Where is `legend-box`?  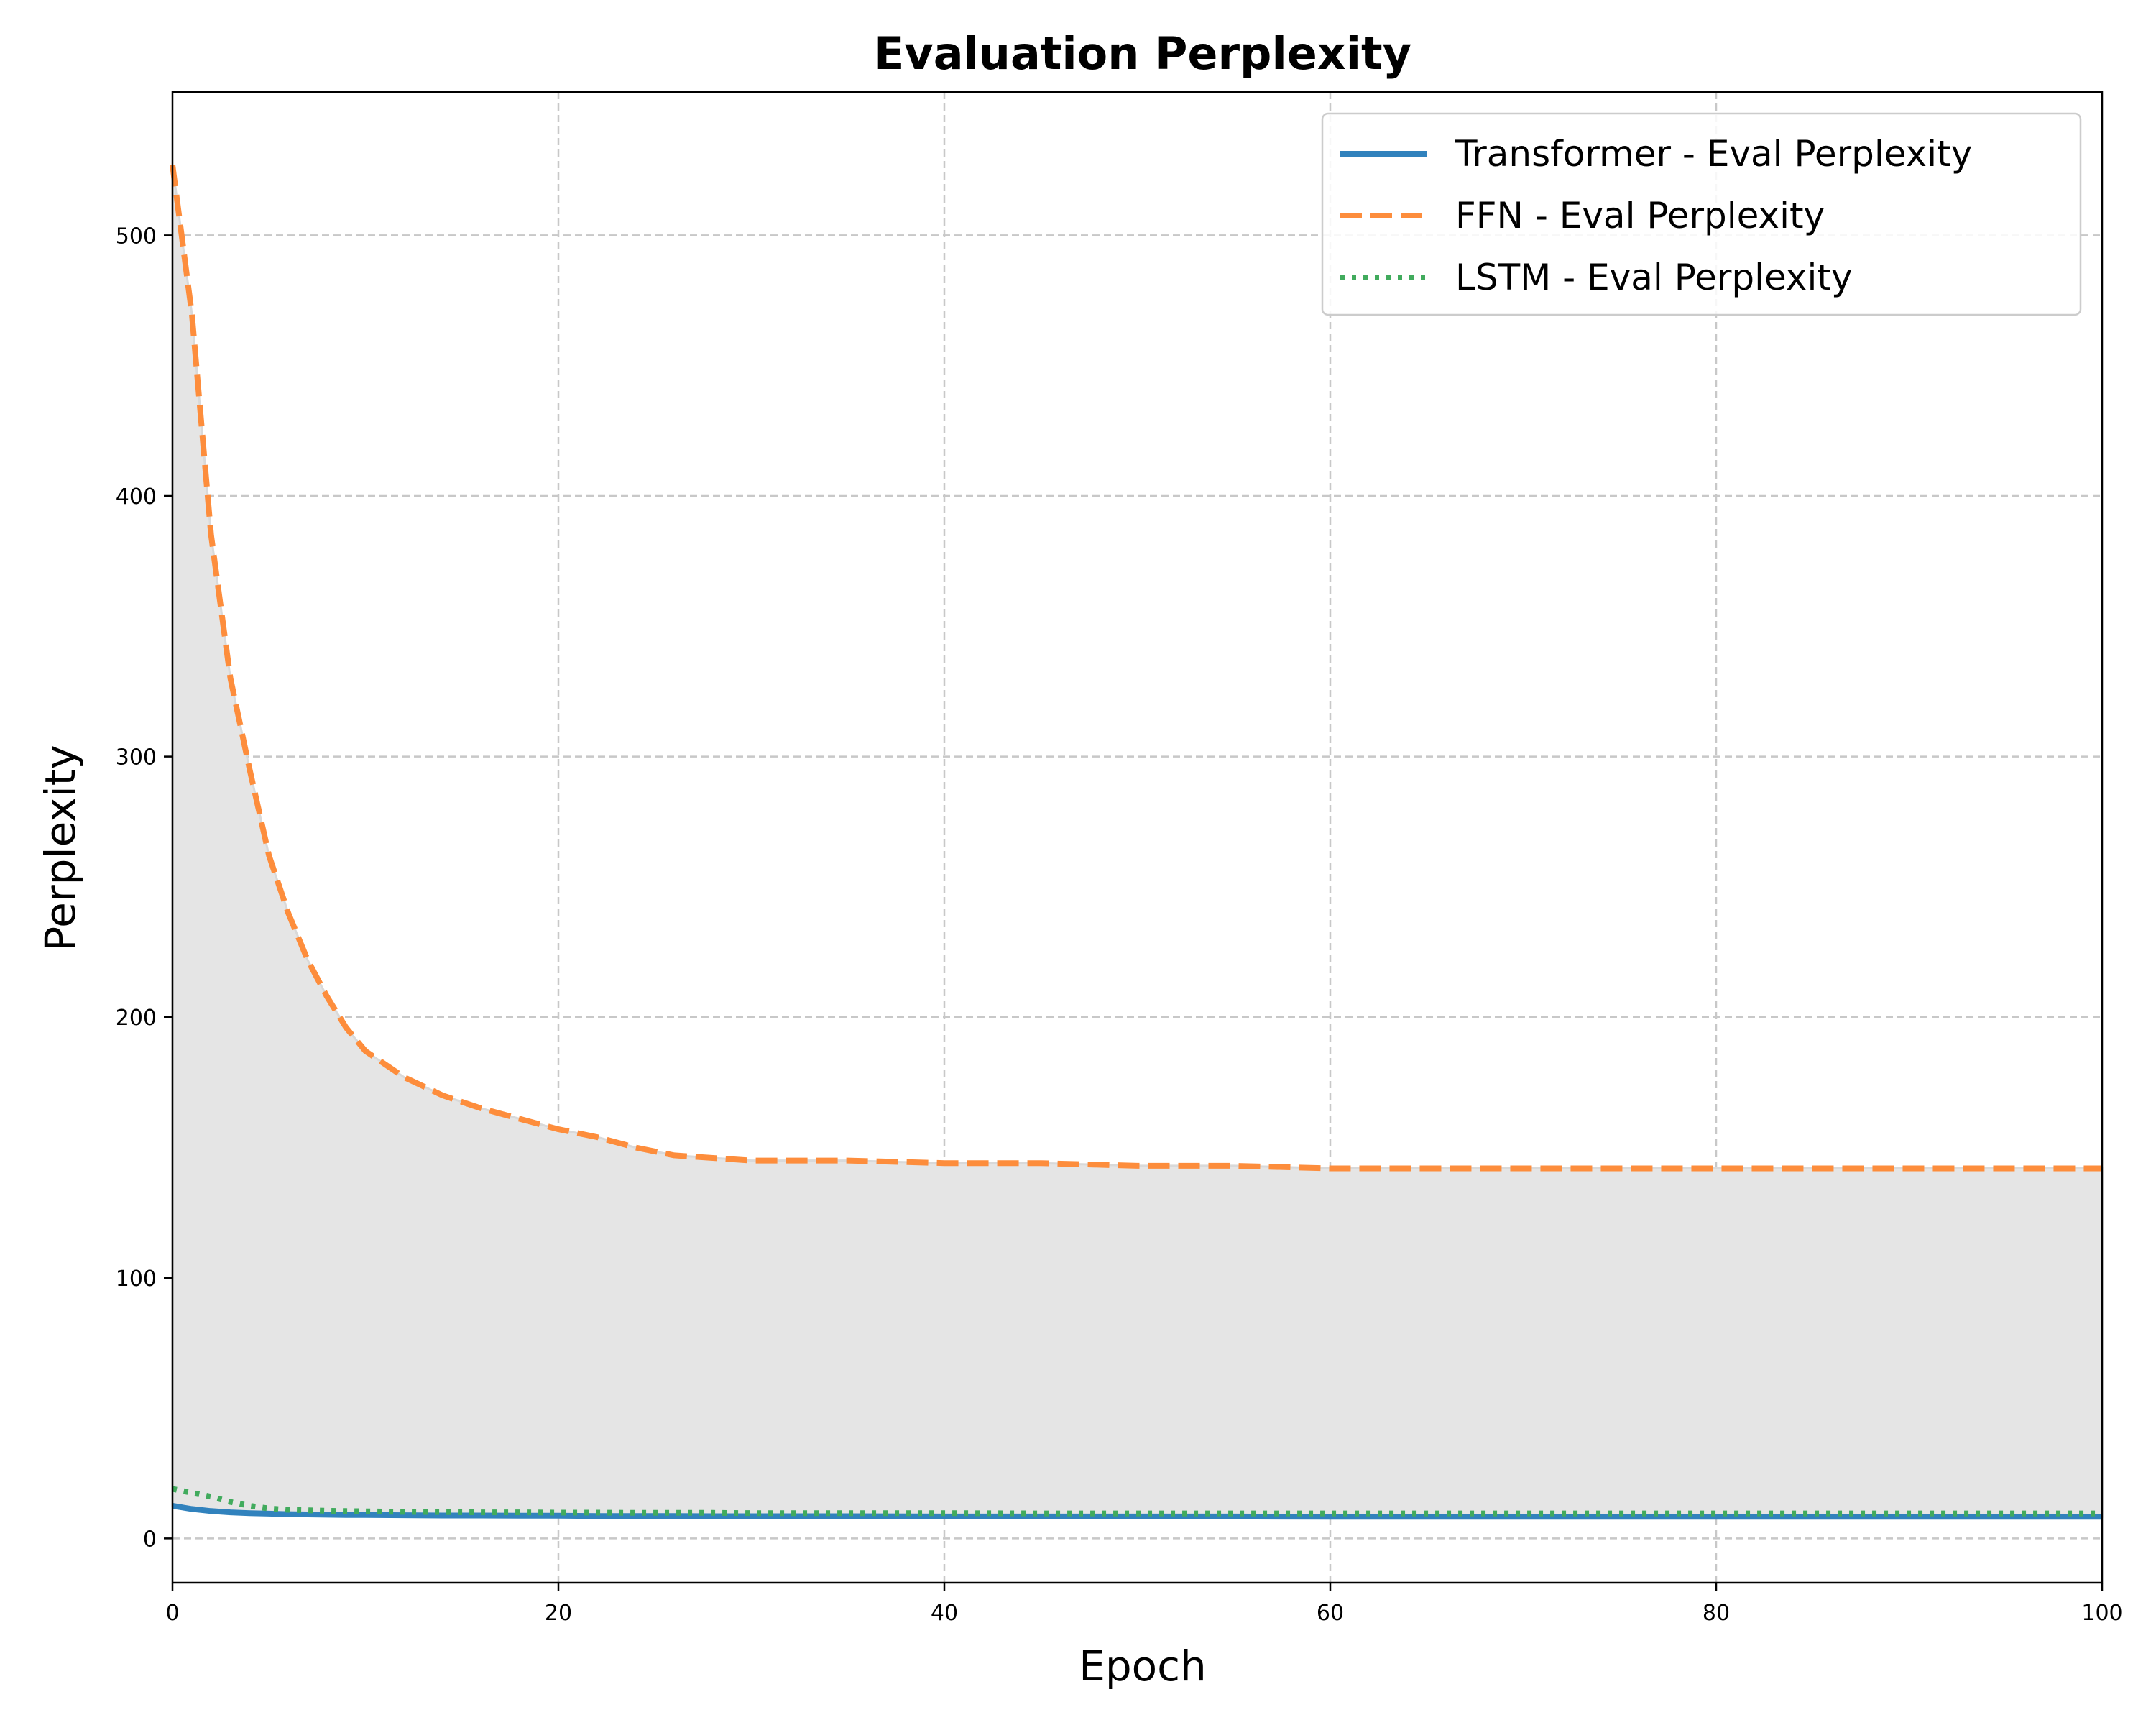
legend-box is located at coordinates (1701, 214).